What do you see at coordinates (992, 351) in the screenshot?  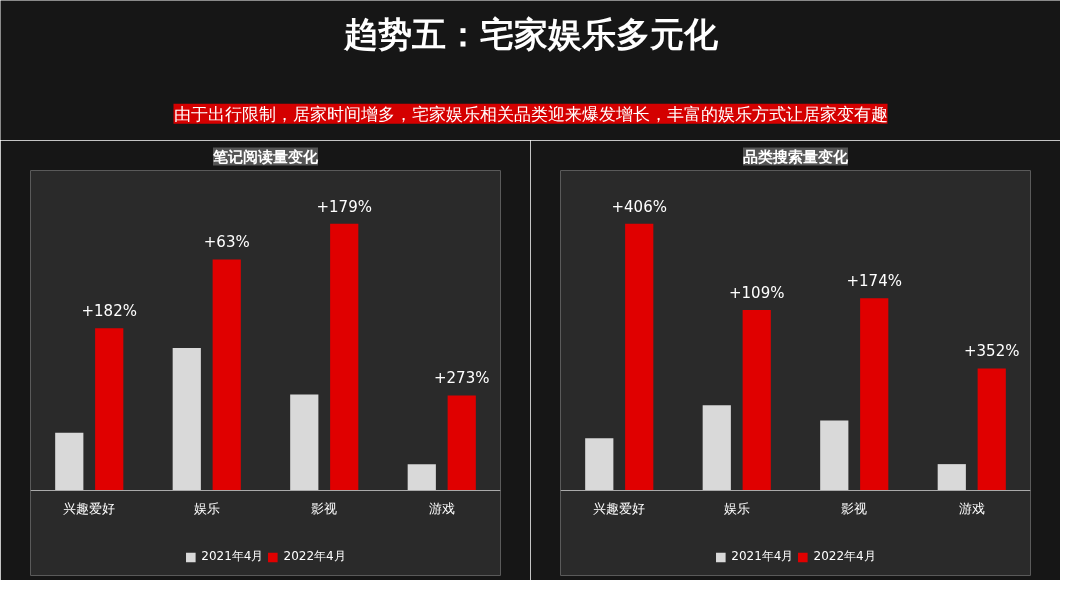 I see `annotation: +352%` at bounding box center [992, 351].